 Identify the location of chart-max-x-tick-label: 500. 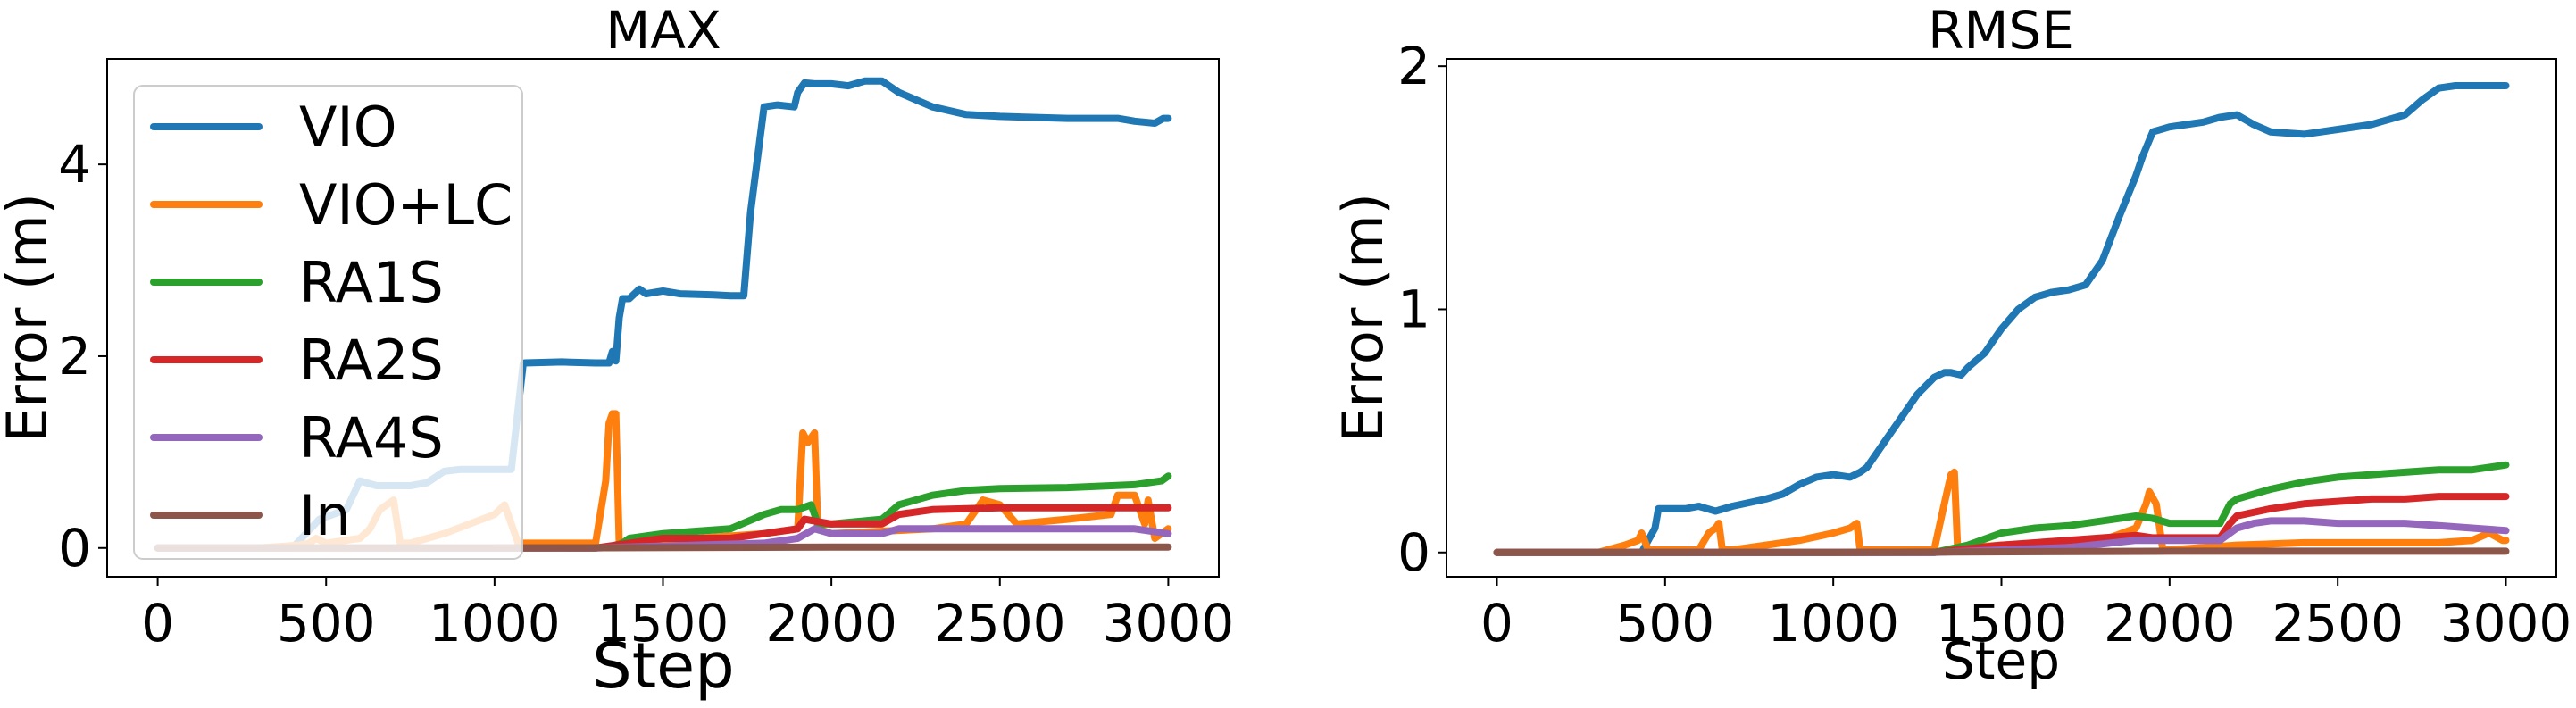
(326, 623).